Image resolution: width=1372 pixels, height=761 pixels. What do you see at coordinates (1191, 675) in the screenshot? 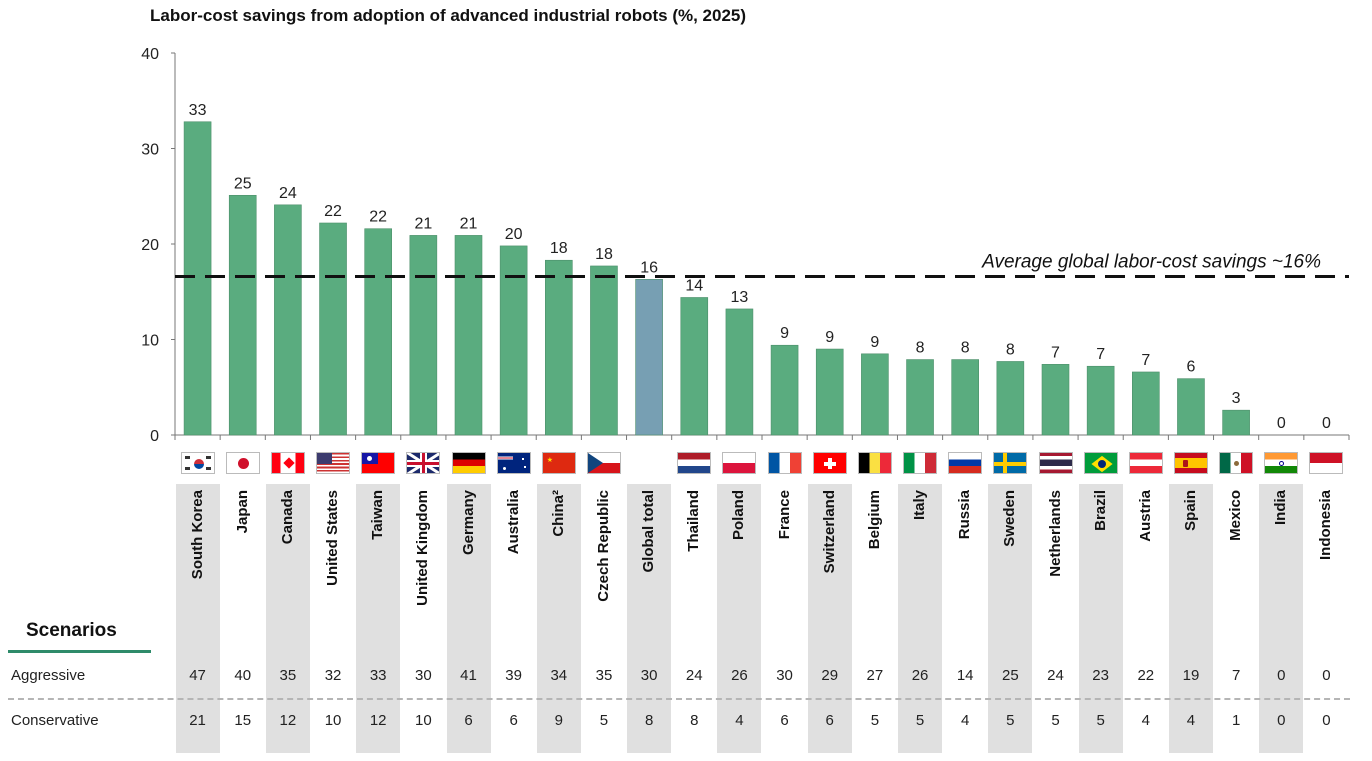
I see `scenario-value-cell: 19` at bounding box center [1191, 675].